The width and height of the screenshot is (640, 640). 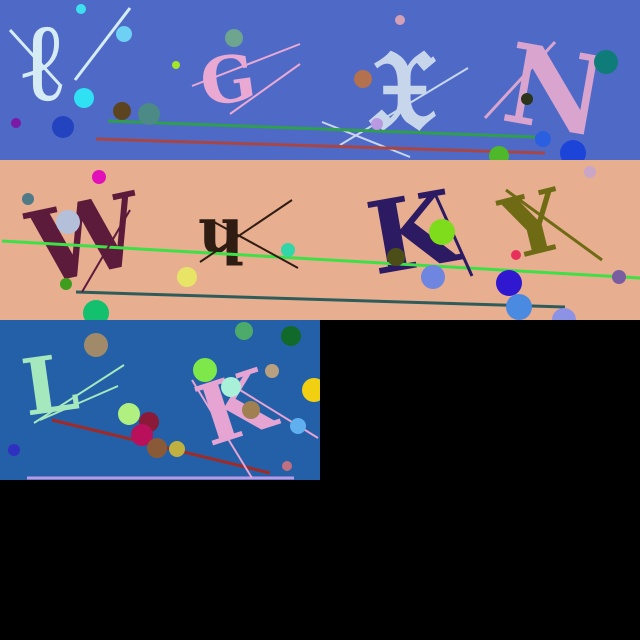 What do you see at coordinates (402, 89) in the screenshot?
I see `glyph-3: 𝔛` at bounding box center [402, 89].